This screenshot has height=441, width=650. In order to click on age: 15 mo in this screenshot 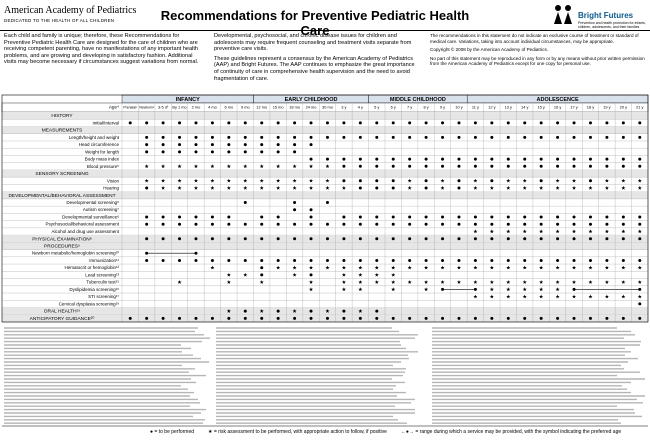, I will do `click(278, 107)`.